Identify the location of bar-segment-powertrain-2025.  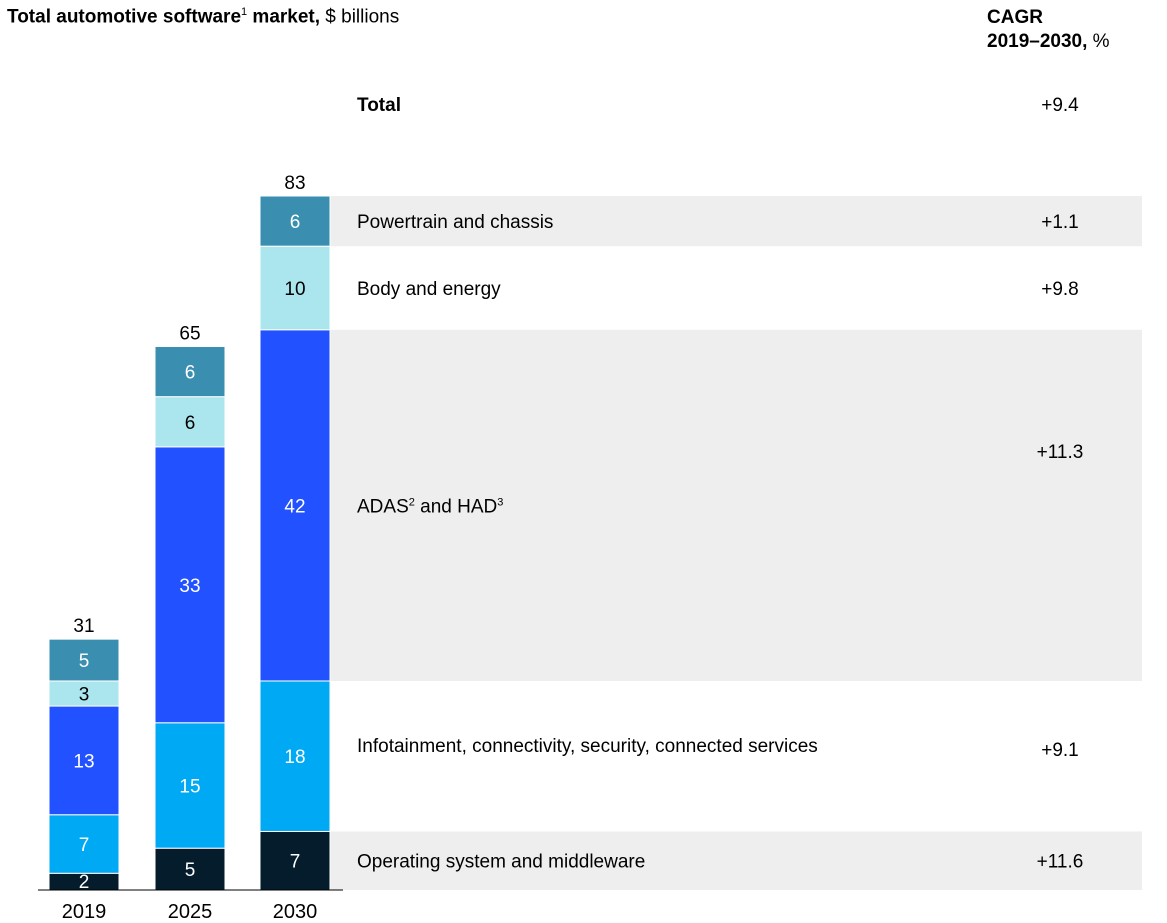
(190, 372).